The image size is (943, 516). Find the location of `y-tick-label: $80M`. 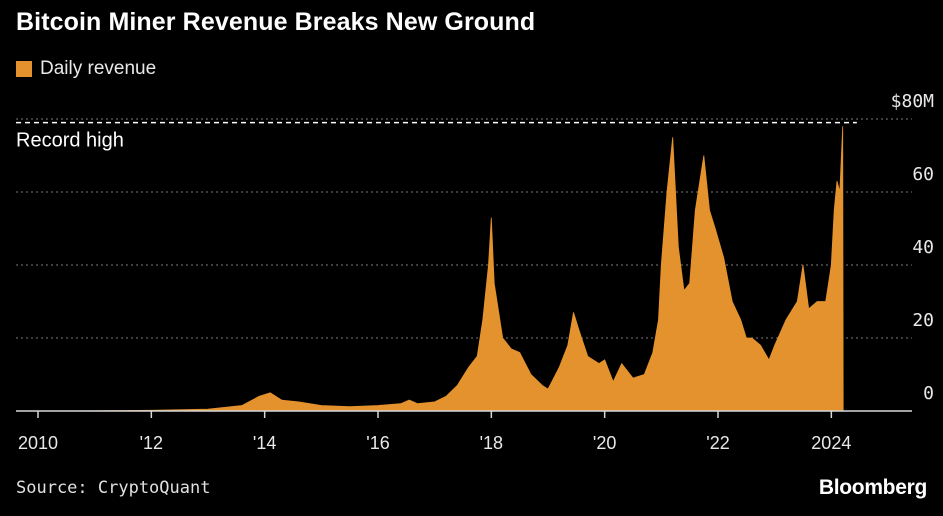

y-tick-label: $80M is located at coordinates (913, 101).